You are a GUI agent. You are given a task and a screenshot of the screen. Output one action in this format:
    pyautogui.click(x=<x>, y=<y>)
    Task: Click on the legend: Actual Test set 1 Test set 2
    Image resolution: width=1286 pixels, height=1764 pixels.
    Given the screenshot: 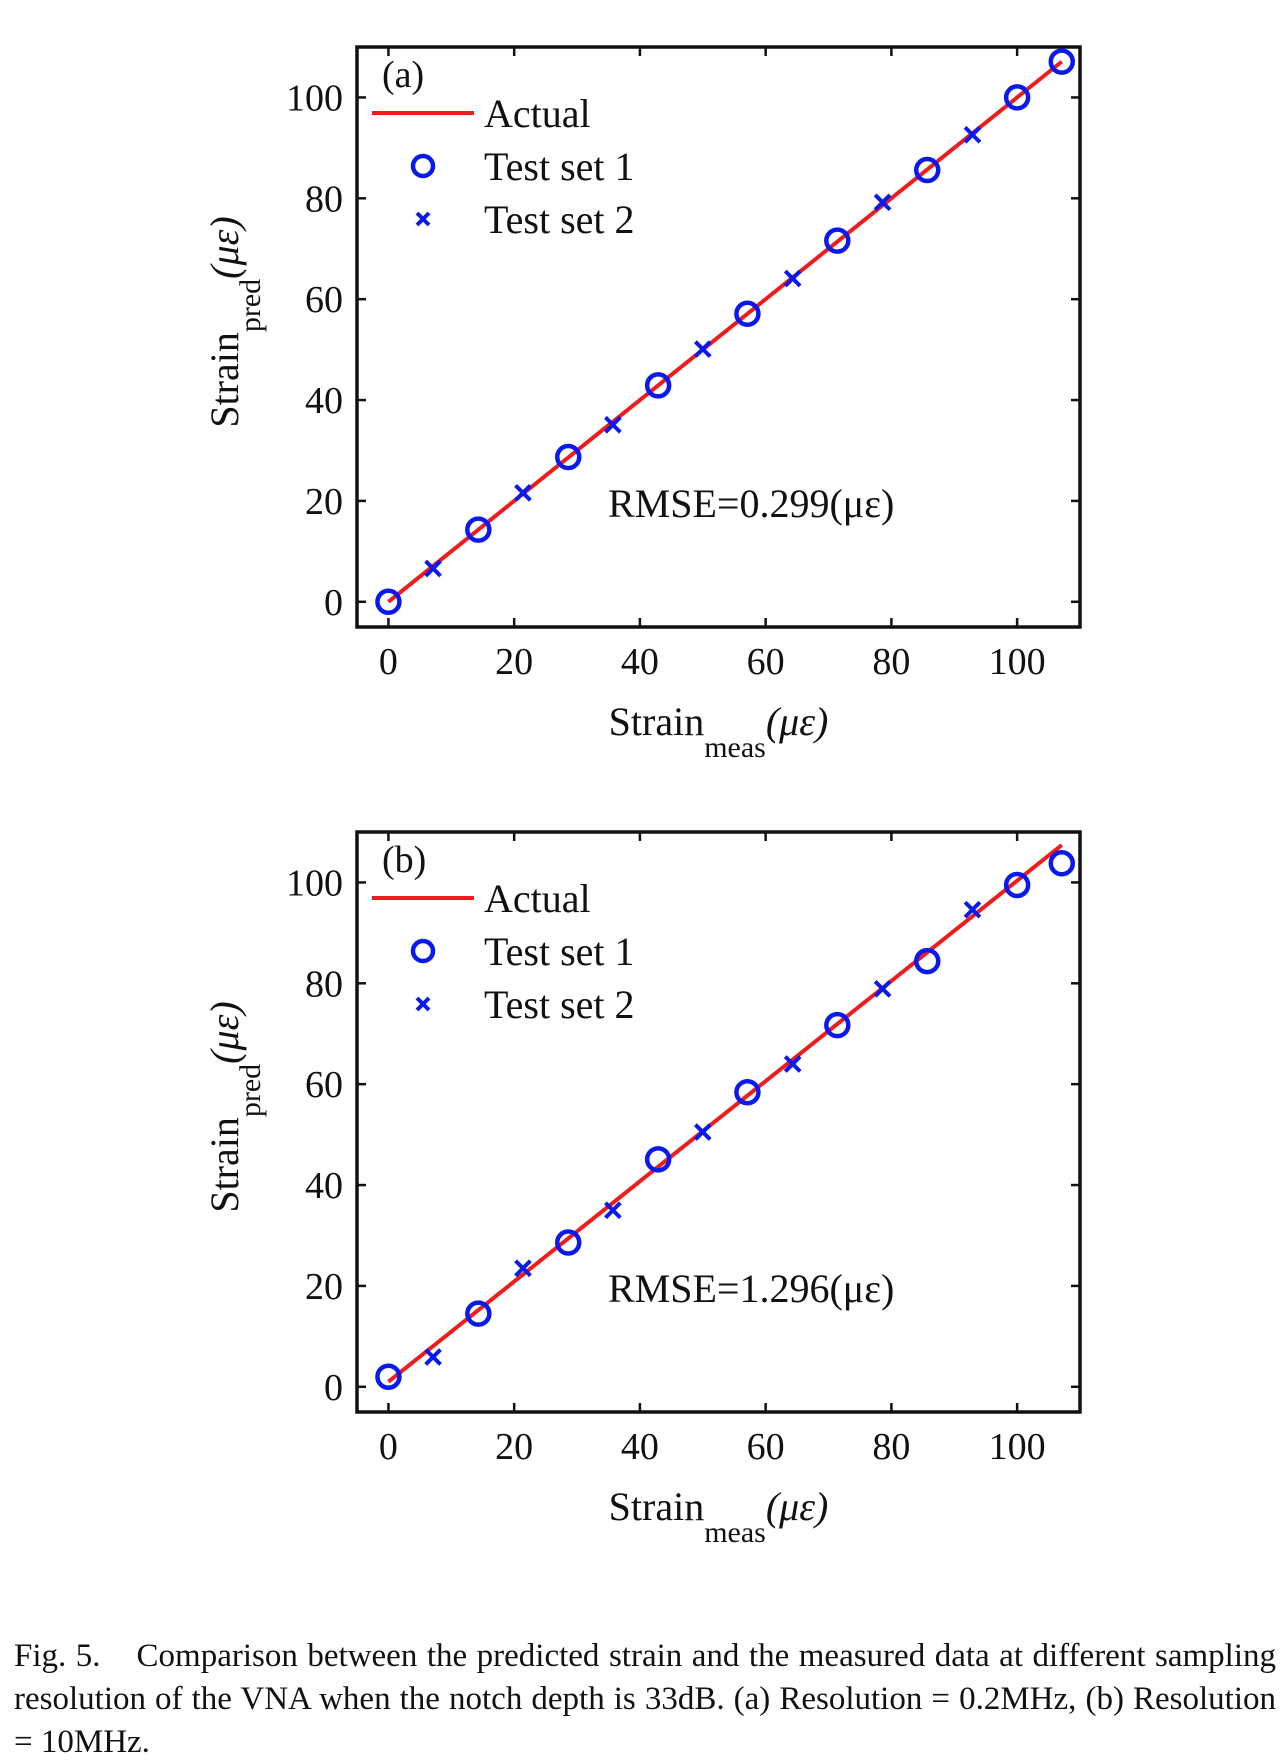 What is the action you would take?
    pyautogui.click(x=503, y=951)
    